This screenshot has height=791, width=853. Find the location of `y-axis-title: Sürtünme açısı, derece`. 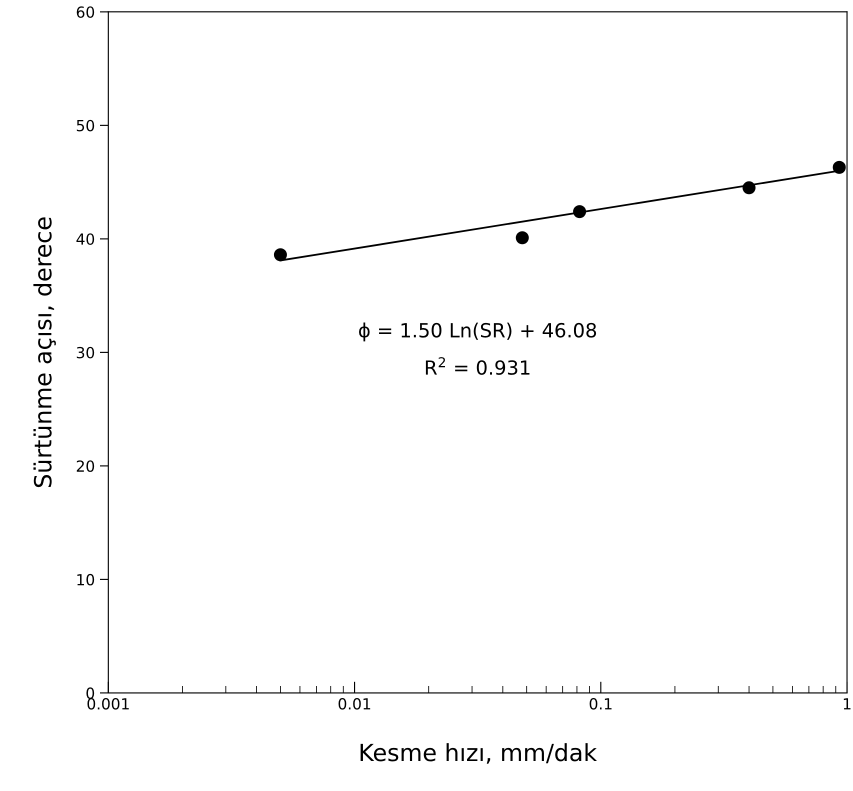

y-axis-title: Sürtünme açısı, derece is located at coordinates (44, 352).